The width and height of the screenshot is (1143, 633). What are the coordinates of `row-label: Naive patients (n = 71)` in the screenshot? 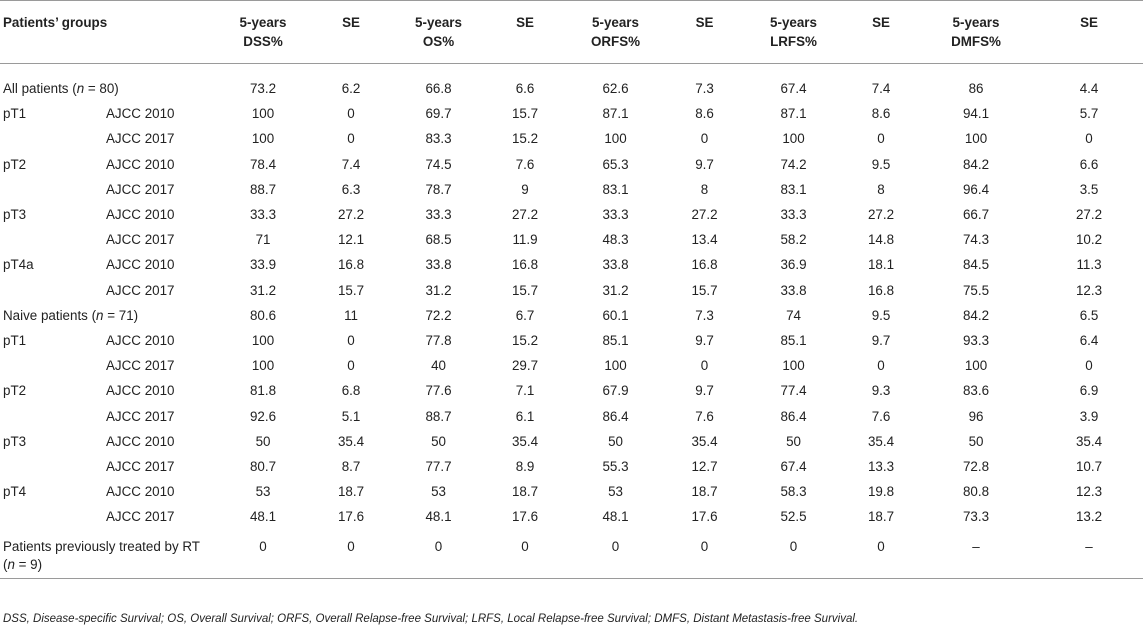 It's located at (71, 315).